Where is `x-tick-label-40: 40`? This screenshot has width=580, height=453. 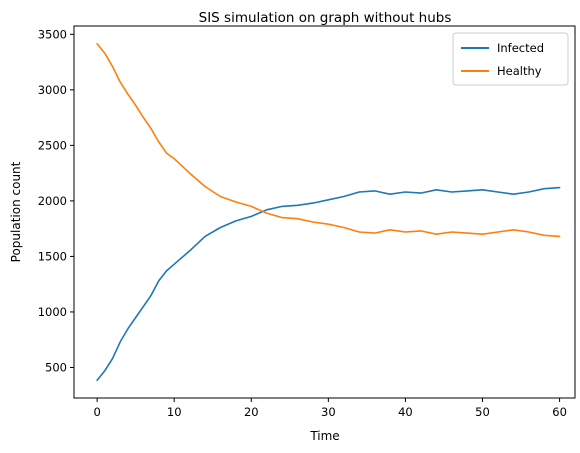
x-tick-label-40: 40 is located at coordinates (405, 412).